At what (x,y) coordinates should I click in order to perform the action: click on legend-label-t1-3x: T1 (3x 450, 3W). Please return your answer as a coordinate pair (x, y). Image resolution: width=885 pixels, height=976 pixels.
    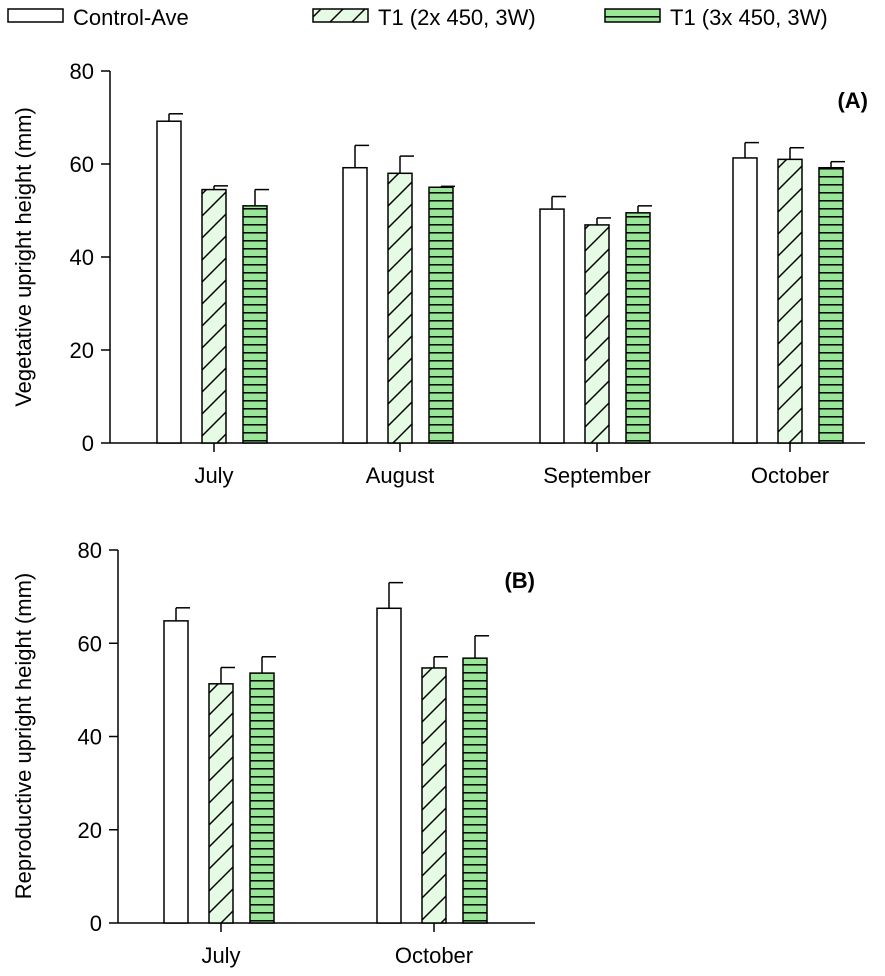
    Looking at the image, I should click on (749, 17).